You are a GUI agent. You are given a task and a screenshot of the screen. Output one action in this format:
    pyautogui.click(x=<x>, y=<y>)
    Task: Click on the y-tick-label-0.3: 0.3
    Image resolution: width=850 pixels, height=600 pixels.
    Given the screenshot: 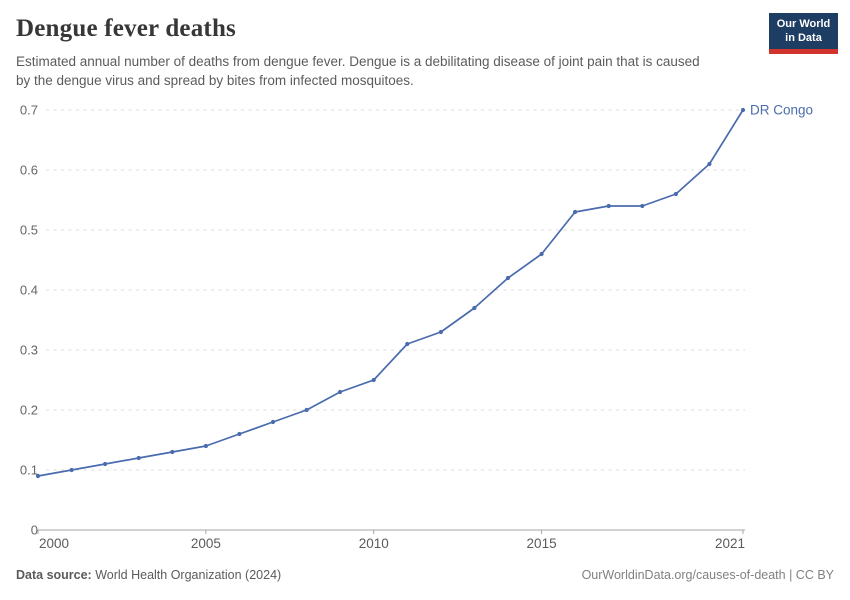 What is the action you would take?
    pyautogui.click(x=29, y=350)
    